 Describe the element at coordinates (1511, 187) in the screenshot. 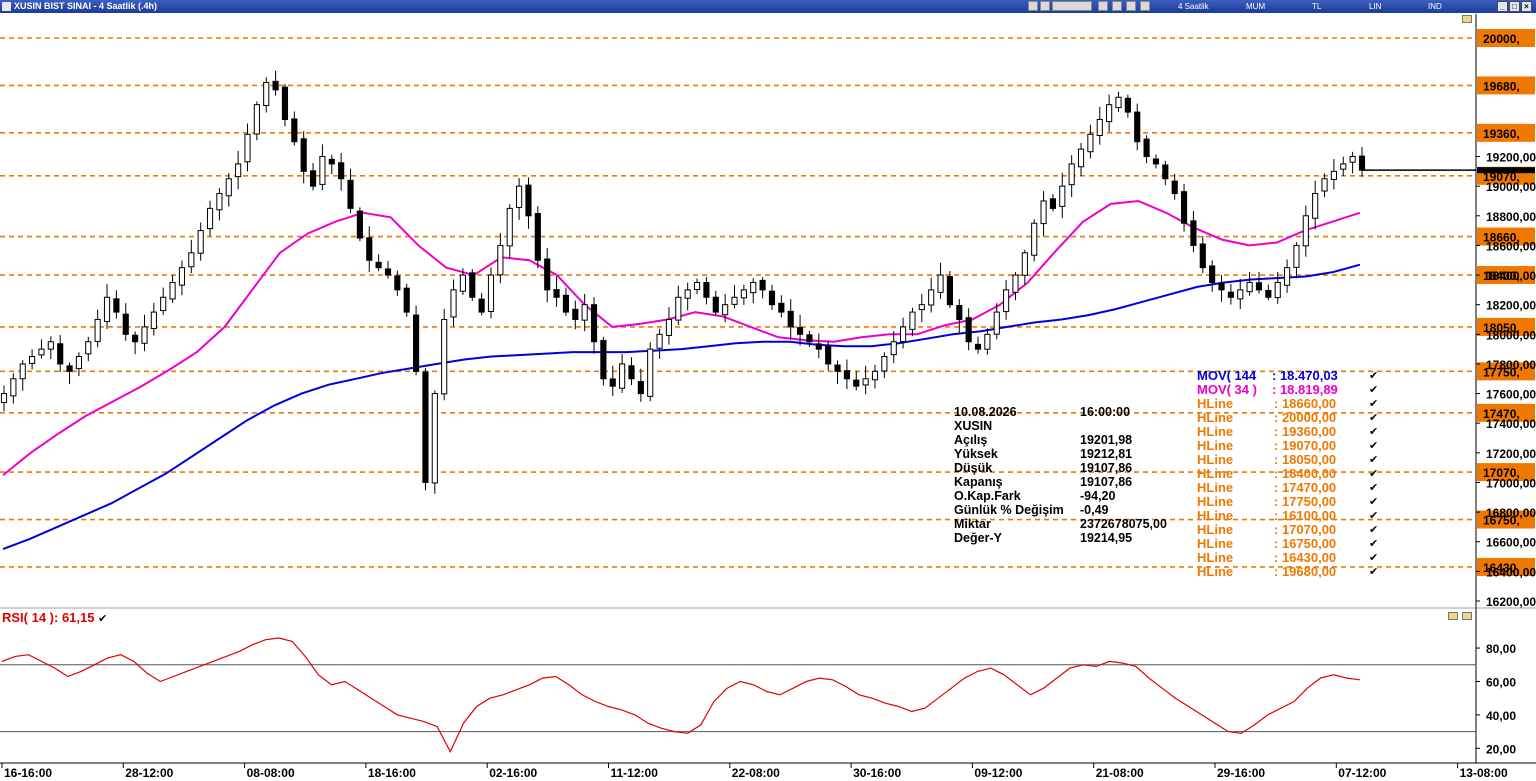

I see `y-tick-label: 19000,00` at that location.